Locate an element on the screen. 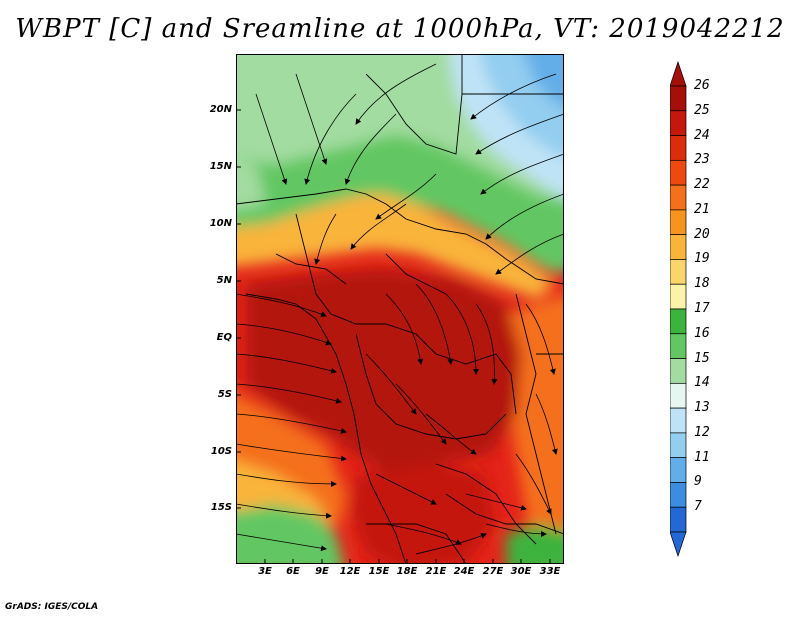 The width and height of the screenshot is (800, 618). colorbar is located at coordinates (678, 309).